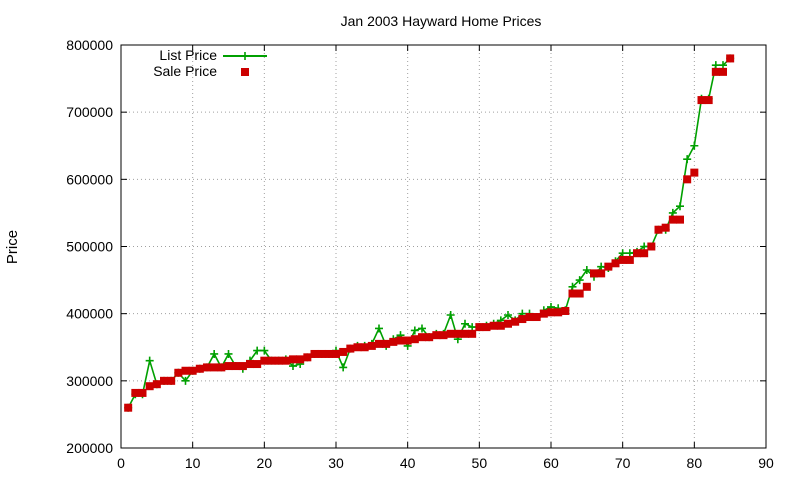 The height and width of the screenshot is (480, 800). What do you see at coordinates (245, 72) in the screenshot?
I see `legend-swatch-sale-price` at bounding box center [245, 72].